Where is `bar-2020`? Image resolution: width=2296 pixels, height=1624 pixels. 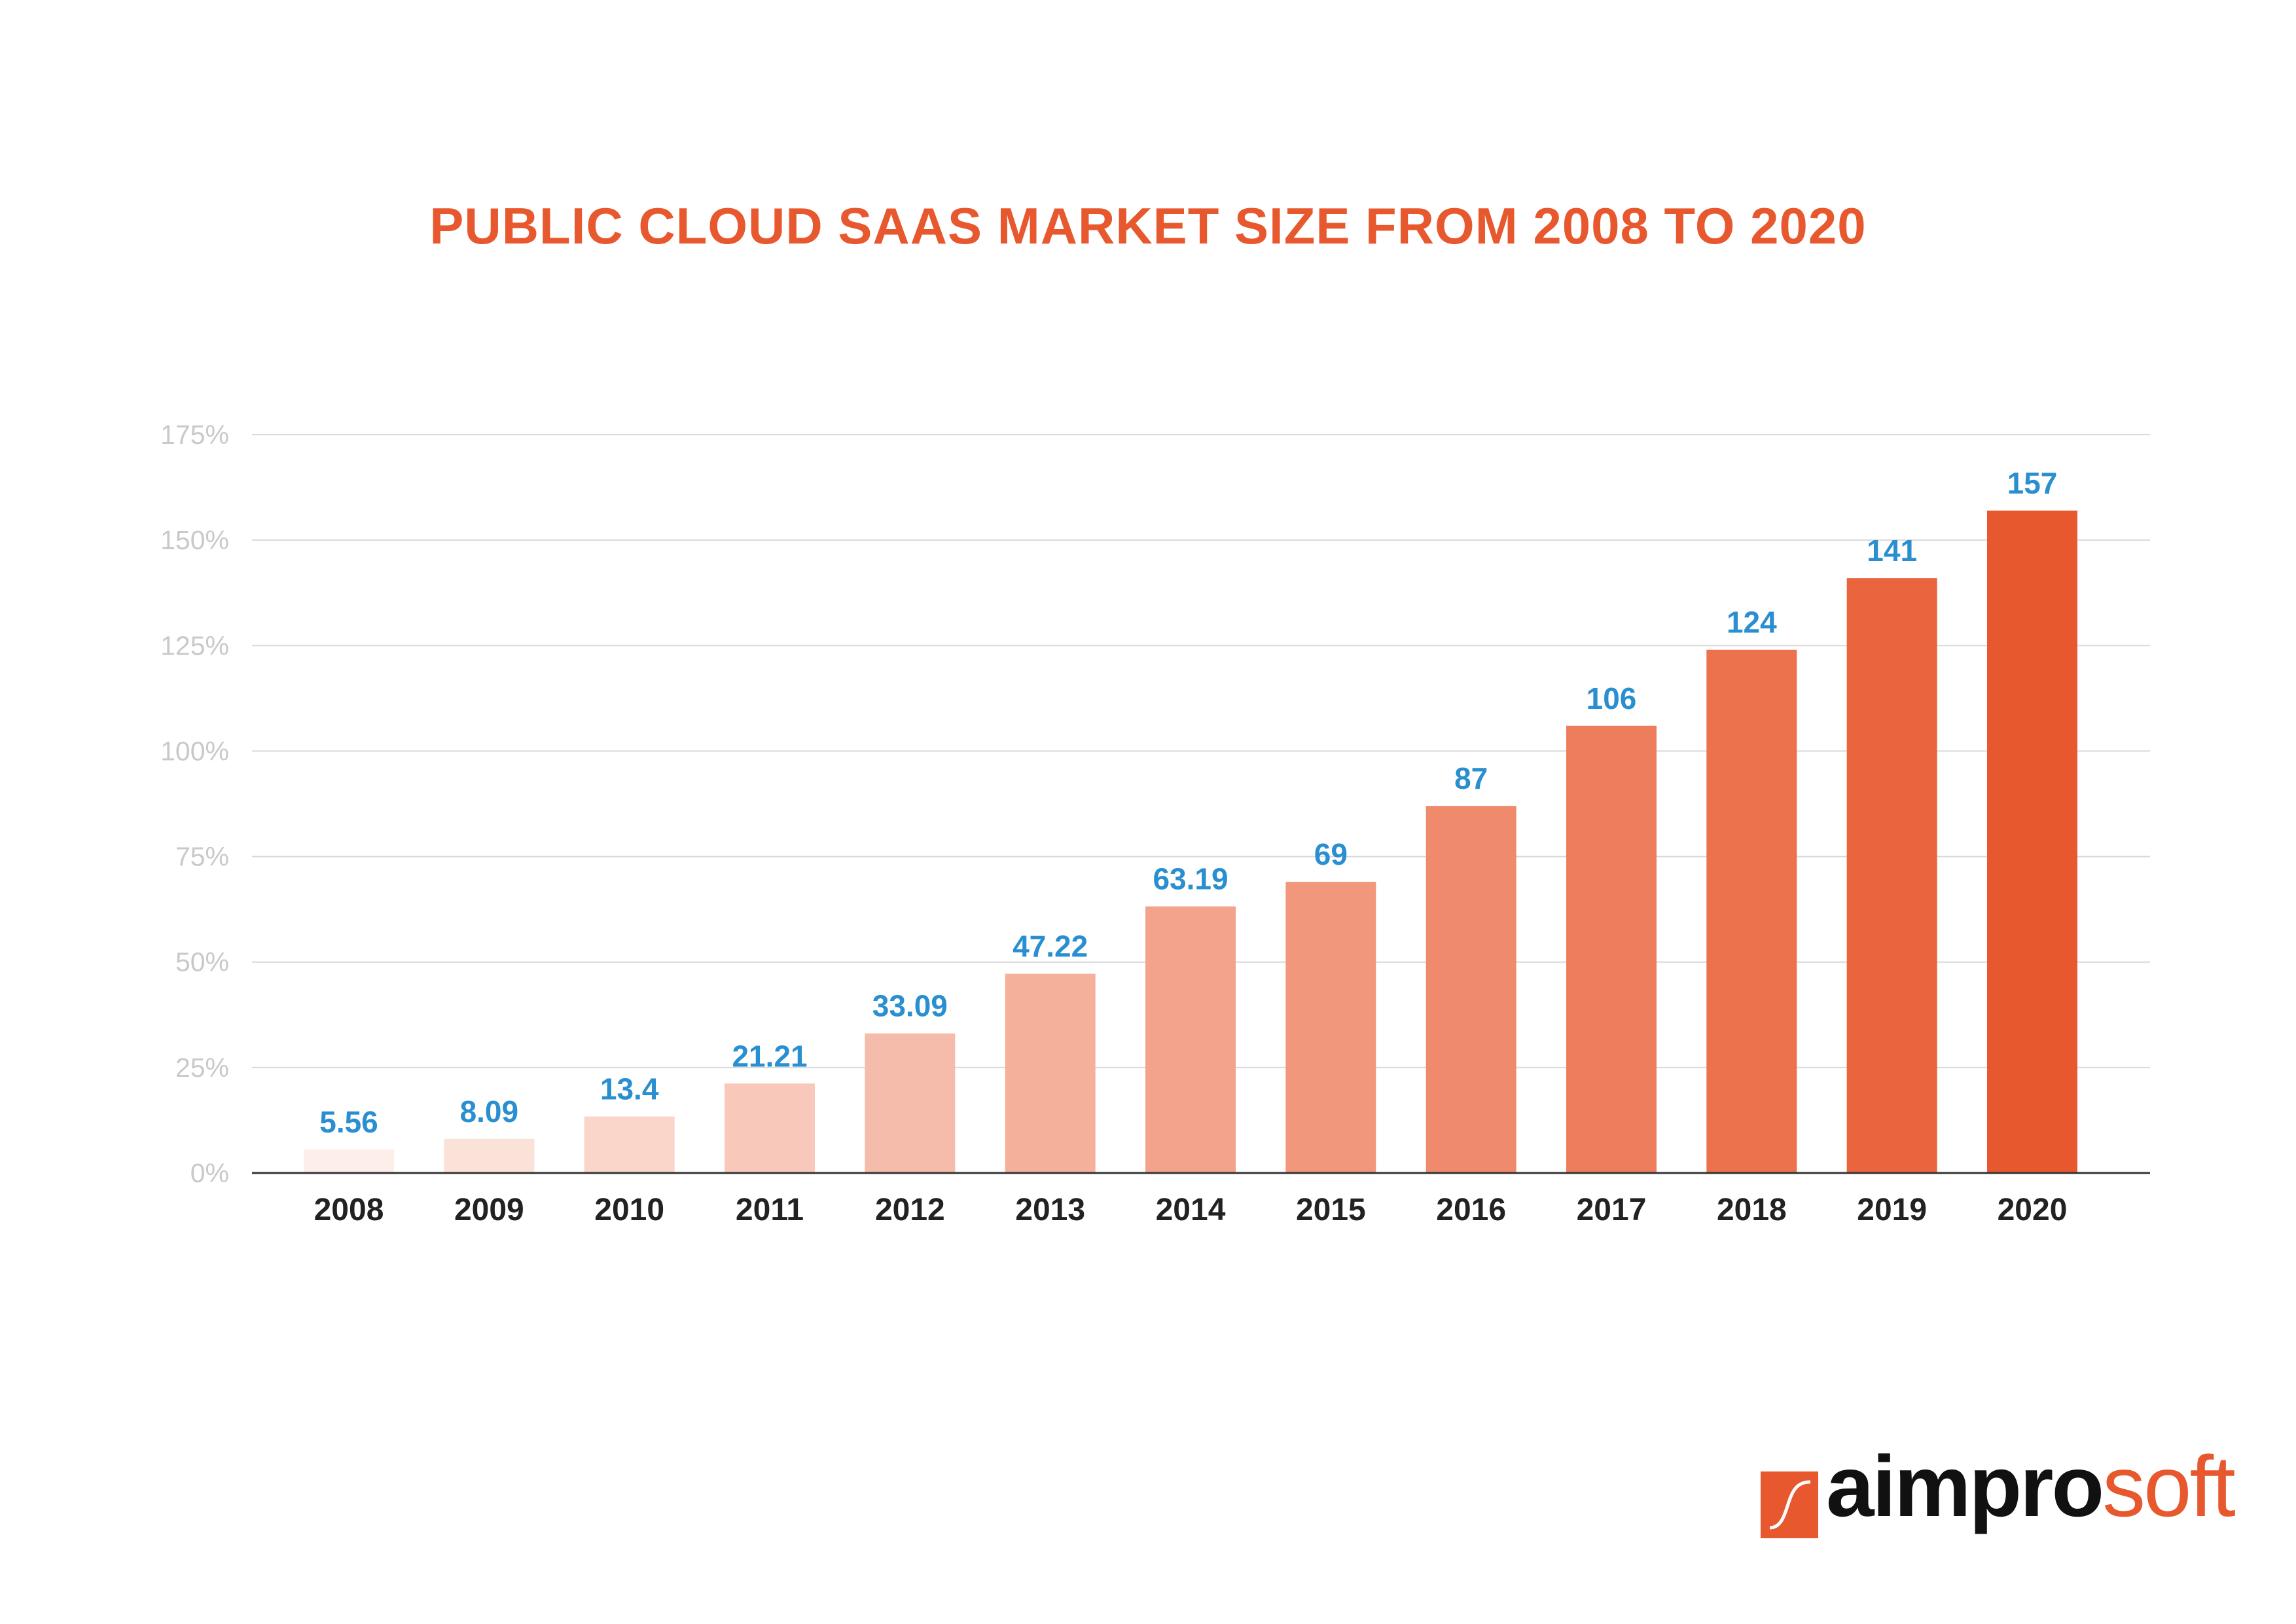 bar-2020 is located at coordinates (2032, 842).